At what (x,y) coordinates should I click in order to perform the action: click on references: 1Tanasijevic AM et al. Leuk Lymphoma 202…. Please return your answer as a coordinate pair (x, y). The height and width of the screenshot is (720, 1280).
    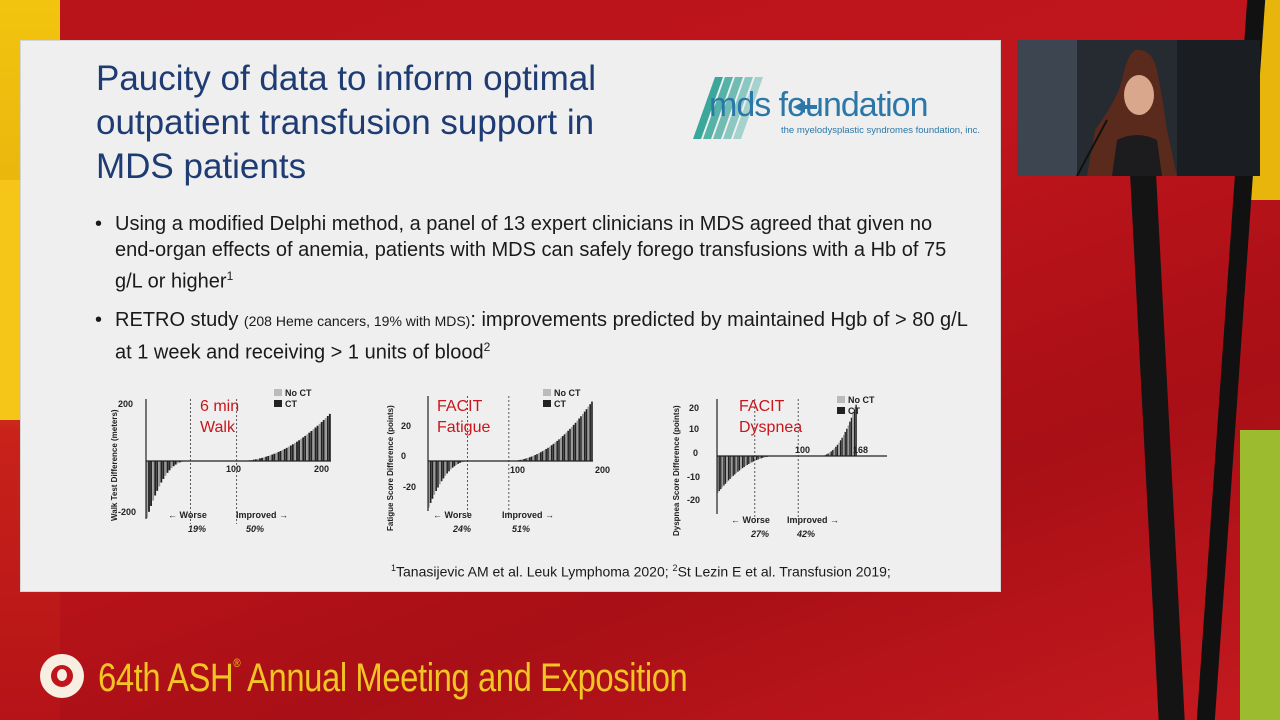
    Looking at the image, I should click on (641, 571).